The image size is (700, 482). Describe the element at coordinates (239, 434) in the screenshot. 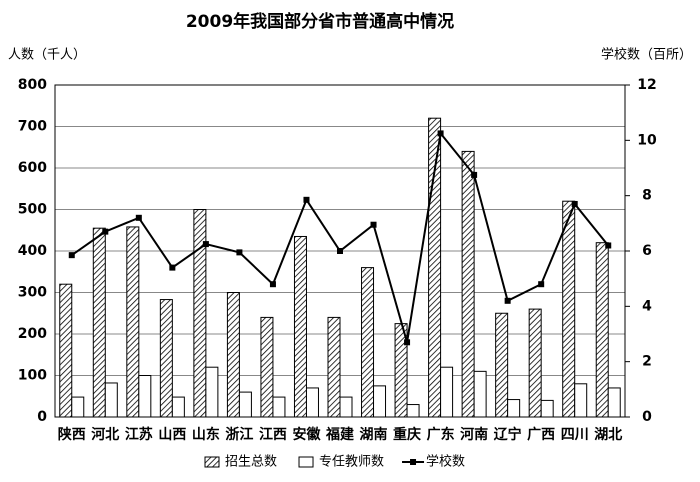

I see `x-tick-label: 浙江` at that location.